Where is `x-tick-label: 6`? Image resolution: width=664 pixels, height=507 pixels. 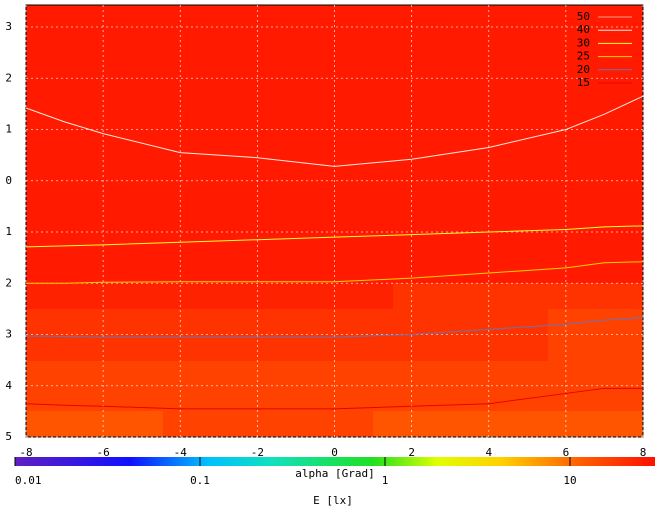
x-tick-label: 6 is located at coordinates (566, 452).